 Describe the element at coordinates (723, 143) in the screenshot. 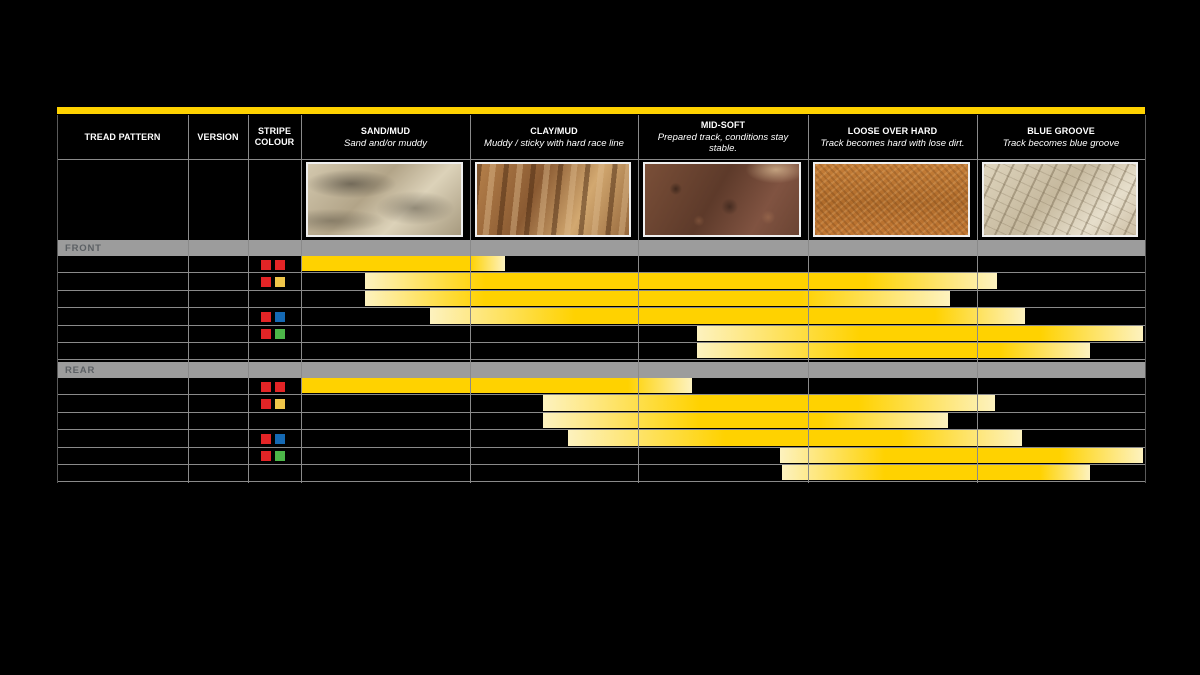

I see `column-subtitle: Prepared track, conditions stay stable.` at that location.